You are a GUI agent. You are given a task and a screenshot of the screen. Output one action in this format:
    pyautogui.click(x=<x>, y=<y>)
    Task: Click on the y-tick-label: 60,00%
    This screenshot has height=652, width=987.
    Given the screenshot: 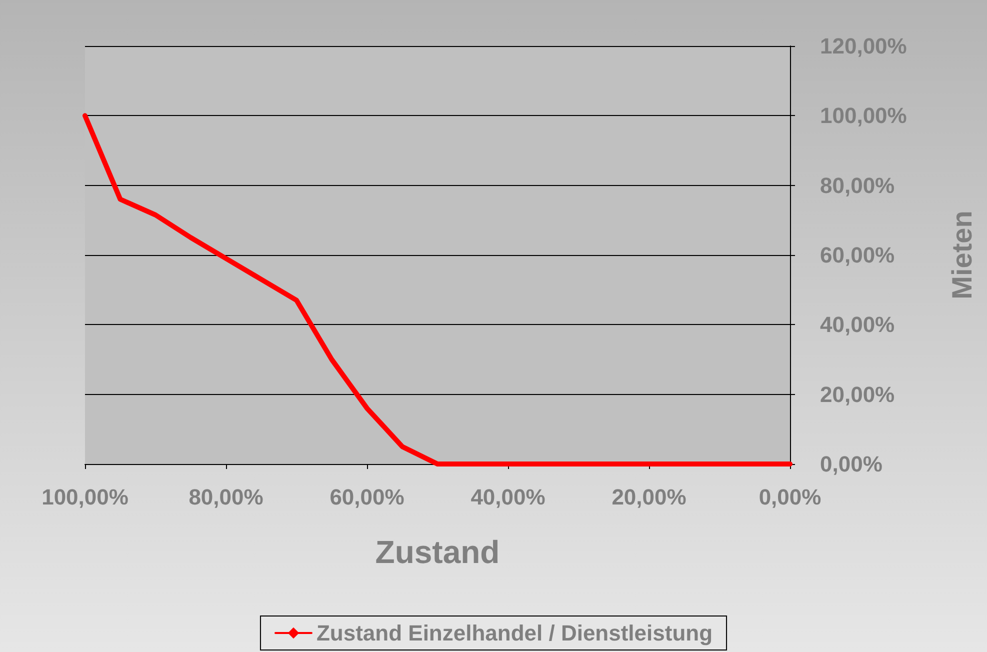 What is the action you would take?
    pyautogui.click(x=857, y=255)
    